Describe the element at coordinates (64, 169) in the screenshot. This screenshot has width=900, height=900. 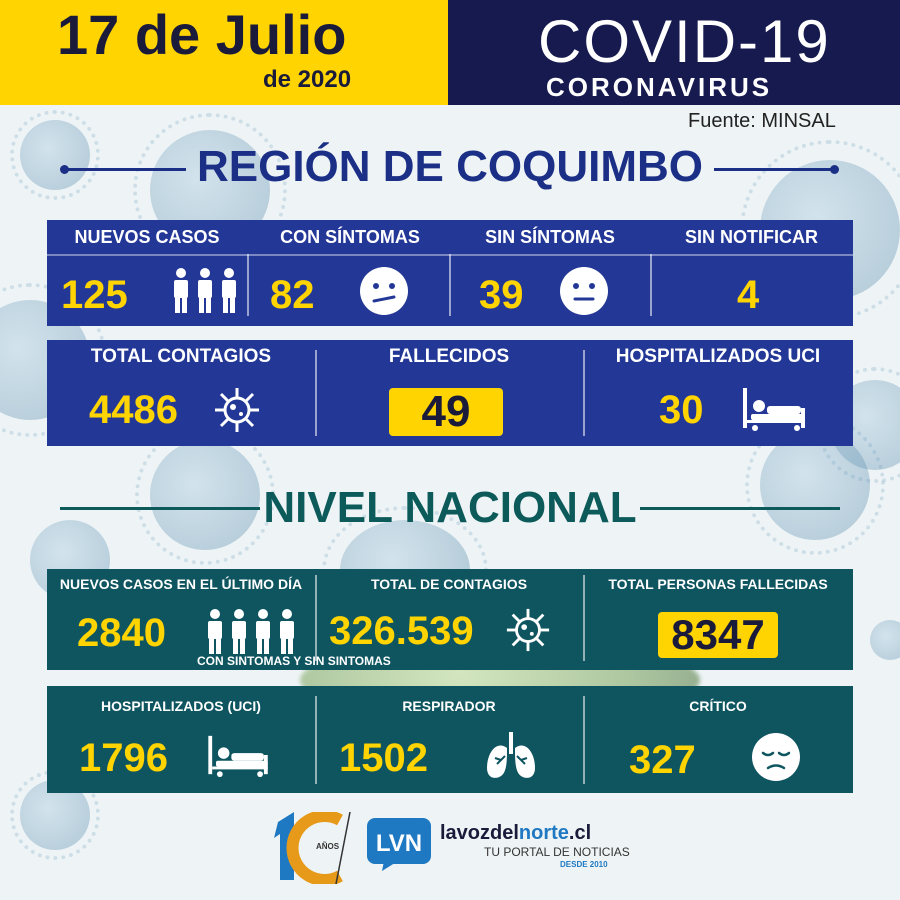
I see `heading-dot-left` at that location.